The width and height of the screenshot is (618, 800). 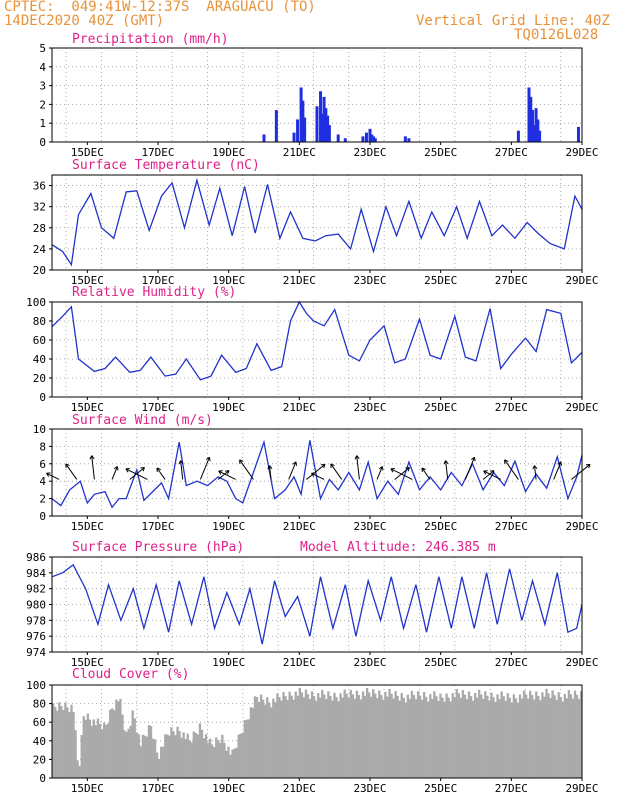 I want to click on panel-frame, so click(x=317, y=472).